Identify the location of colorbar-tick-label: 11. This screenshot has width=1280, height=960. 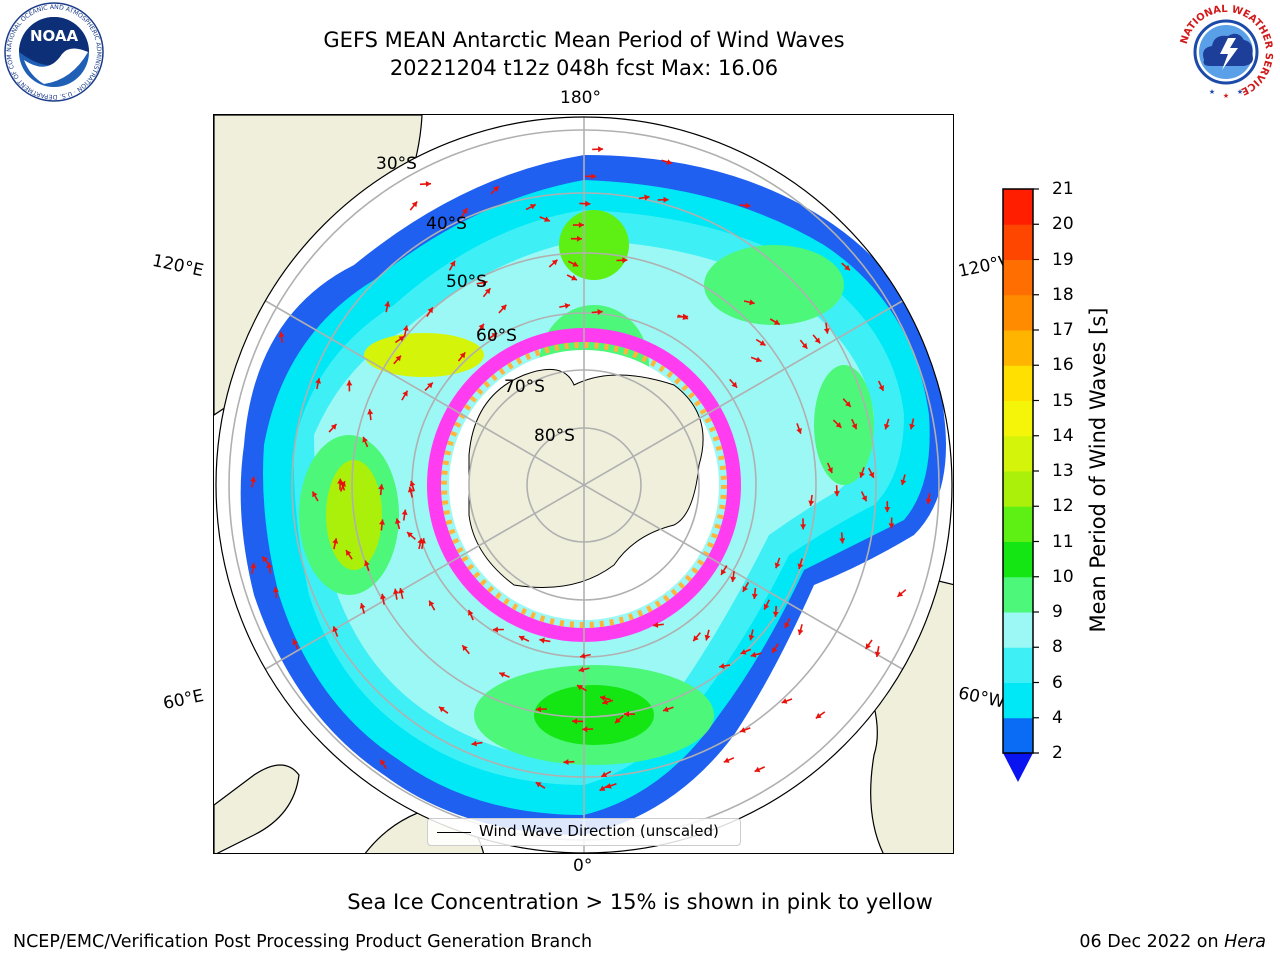
(1063, 541).